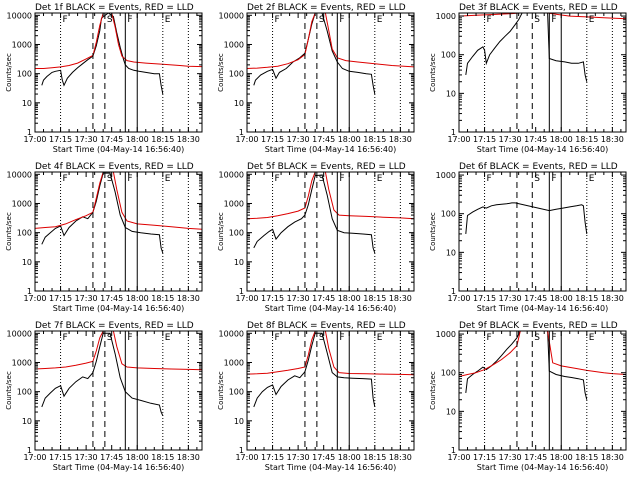  I want to click on panel-title: Det 4f BLACK = Events, RED = LLD, so click(114, 167).